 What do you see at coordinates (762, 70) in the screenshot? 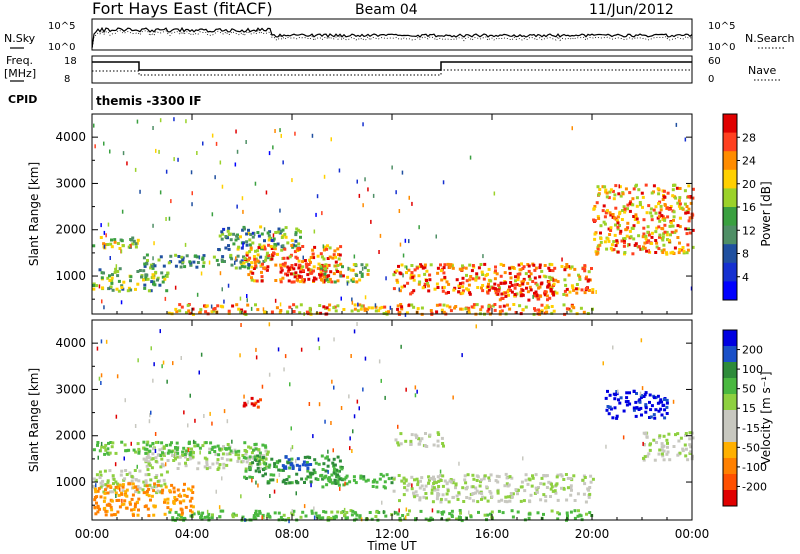
I see `nave-label: Nave` at bounding box center [762, 70].